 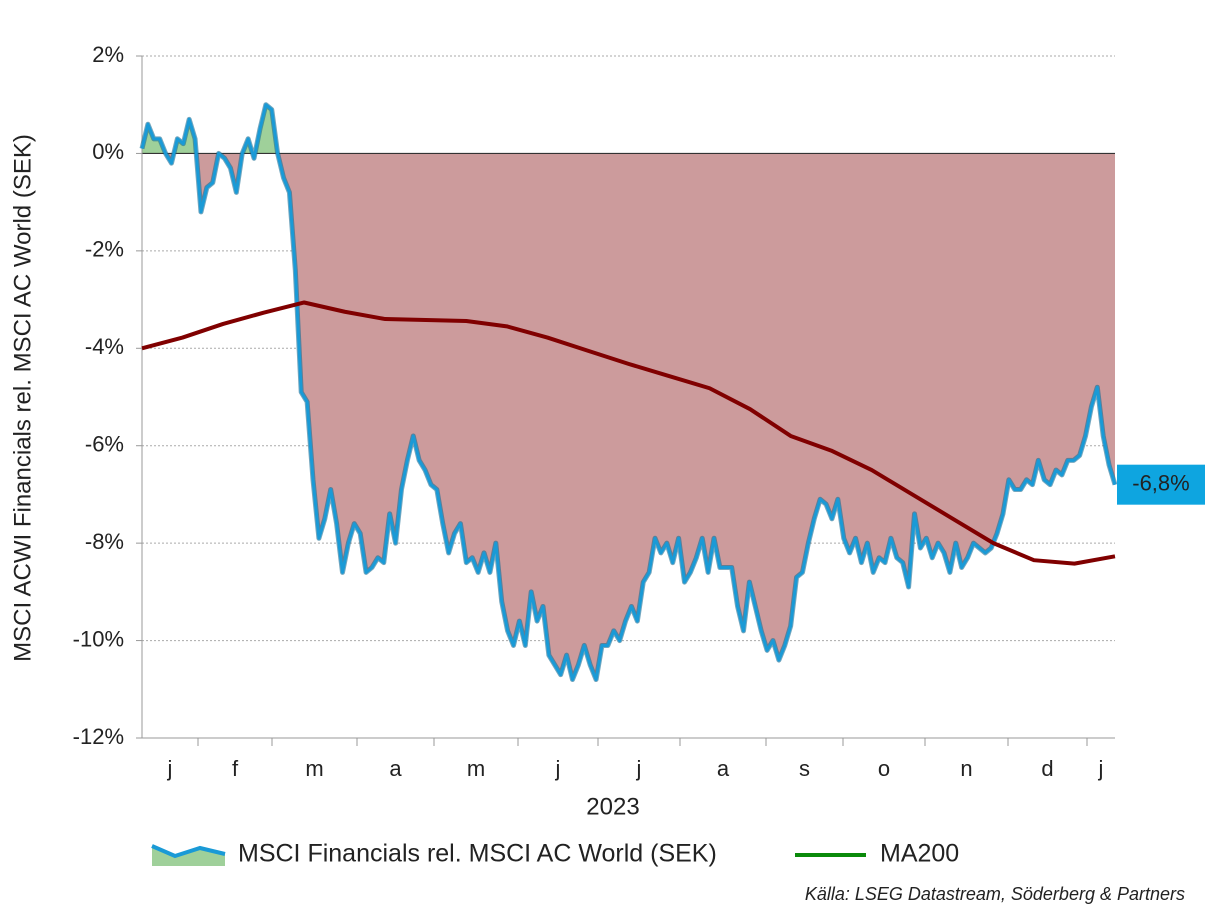 What do you see at coordinates (235, 768) in the screenshot?
I see `x-tick-label: f` at bounding box center [235, 768].